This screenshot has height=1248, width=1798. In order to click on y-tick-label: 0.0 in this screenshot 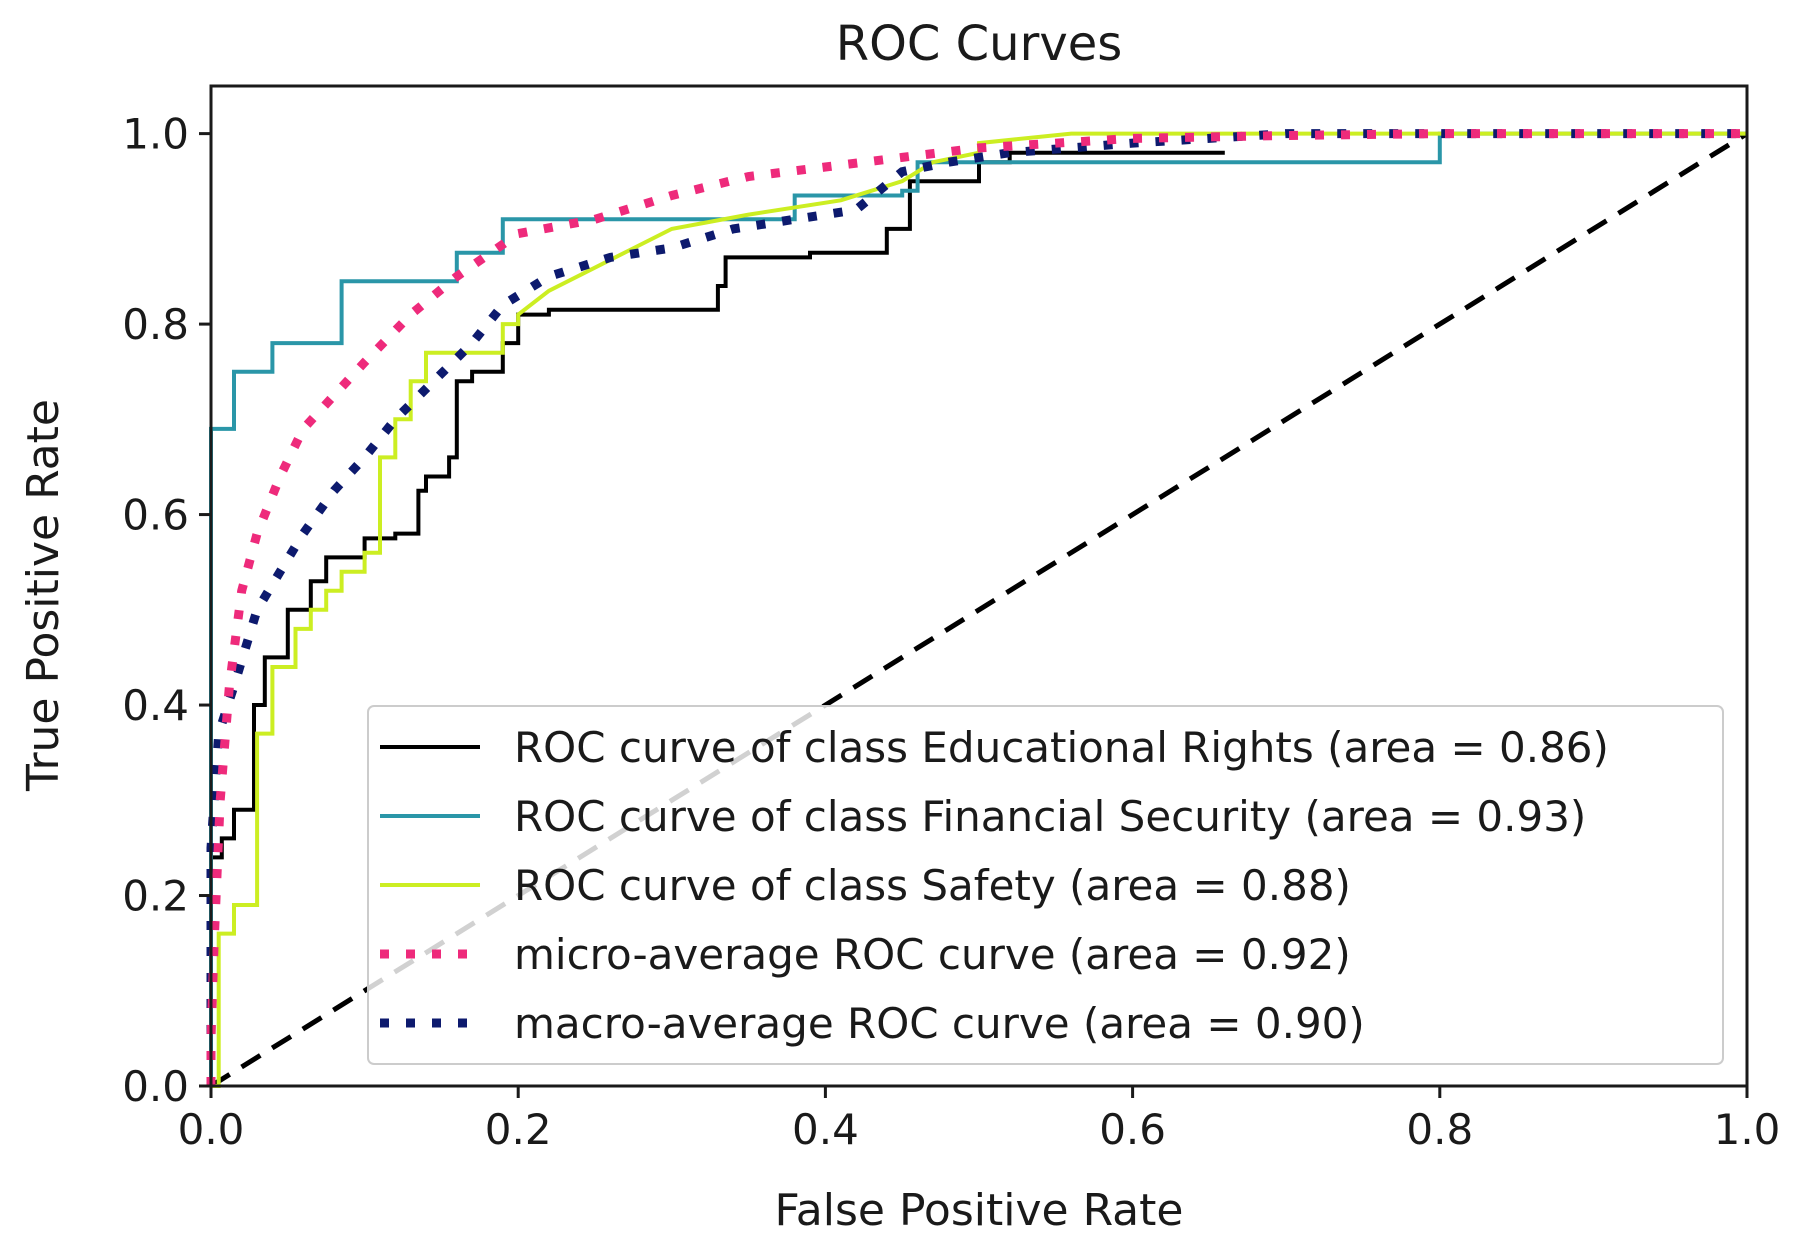, I will do `click(155, 1086)`.